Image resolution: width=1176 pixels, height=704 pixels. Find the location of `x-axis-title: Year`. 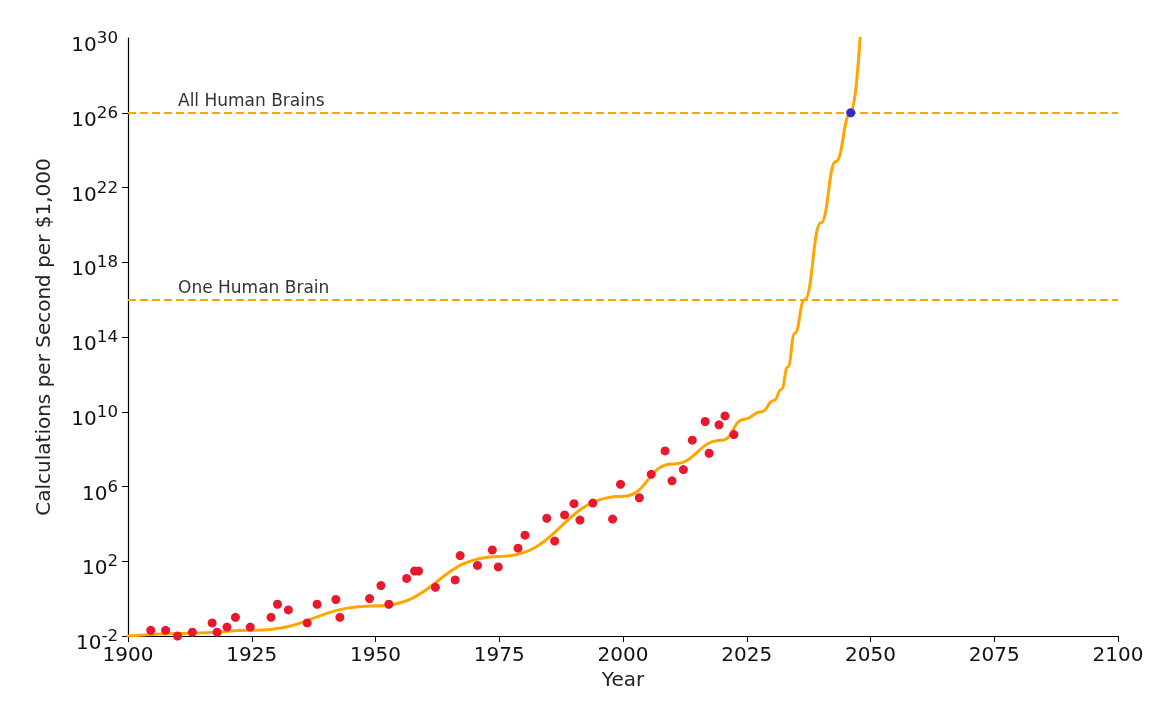

x-axis-title: Year is located at coordinates (622, 678).